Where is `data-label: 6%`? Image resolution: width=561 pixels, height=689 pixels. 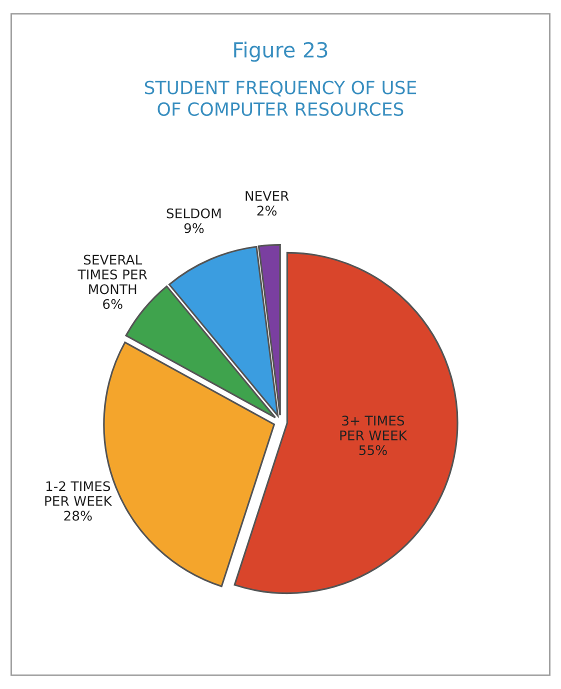
data-label: 6% is located at coordinates (112, 304).